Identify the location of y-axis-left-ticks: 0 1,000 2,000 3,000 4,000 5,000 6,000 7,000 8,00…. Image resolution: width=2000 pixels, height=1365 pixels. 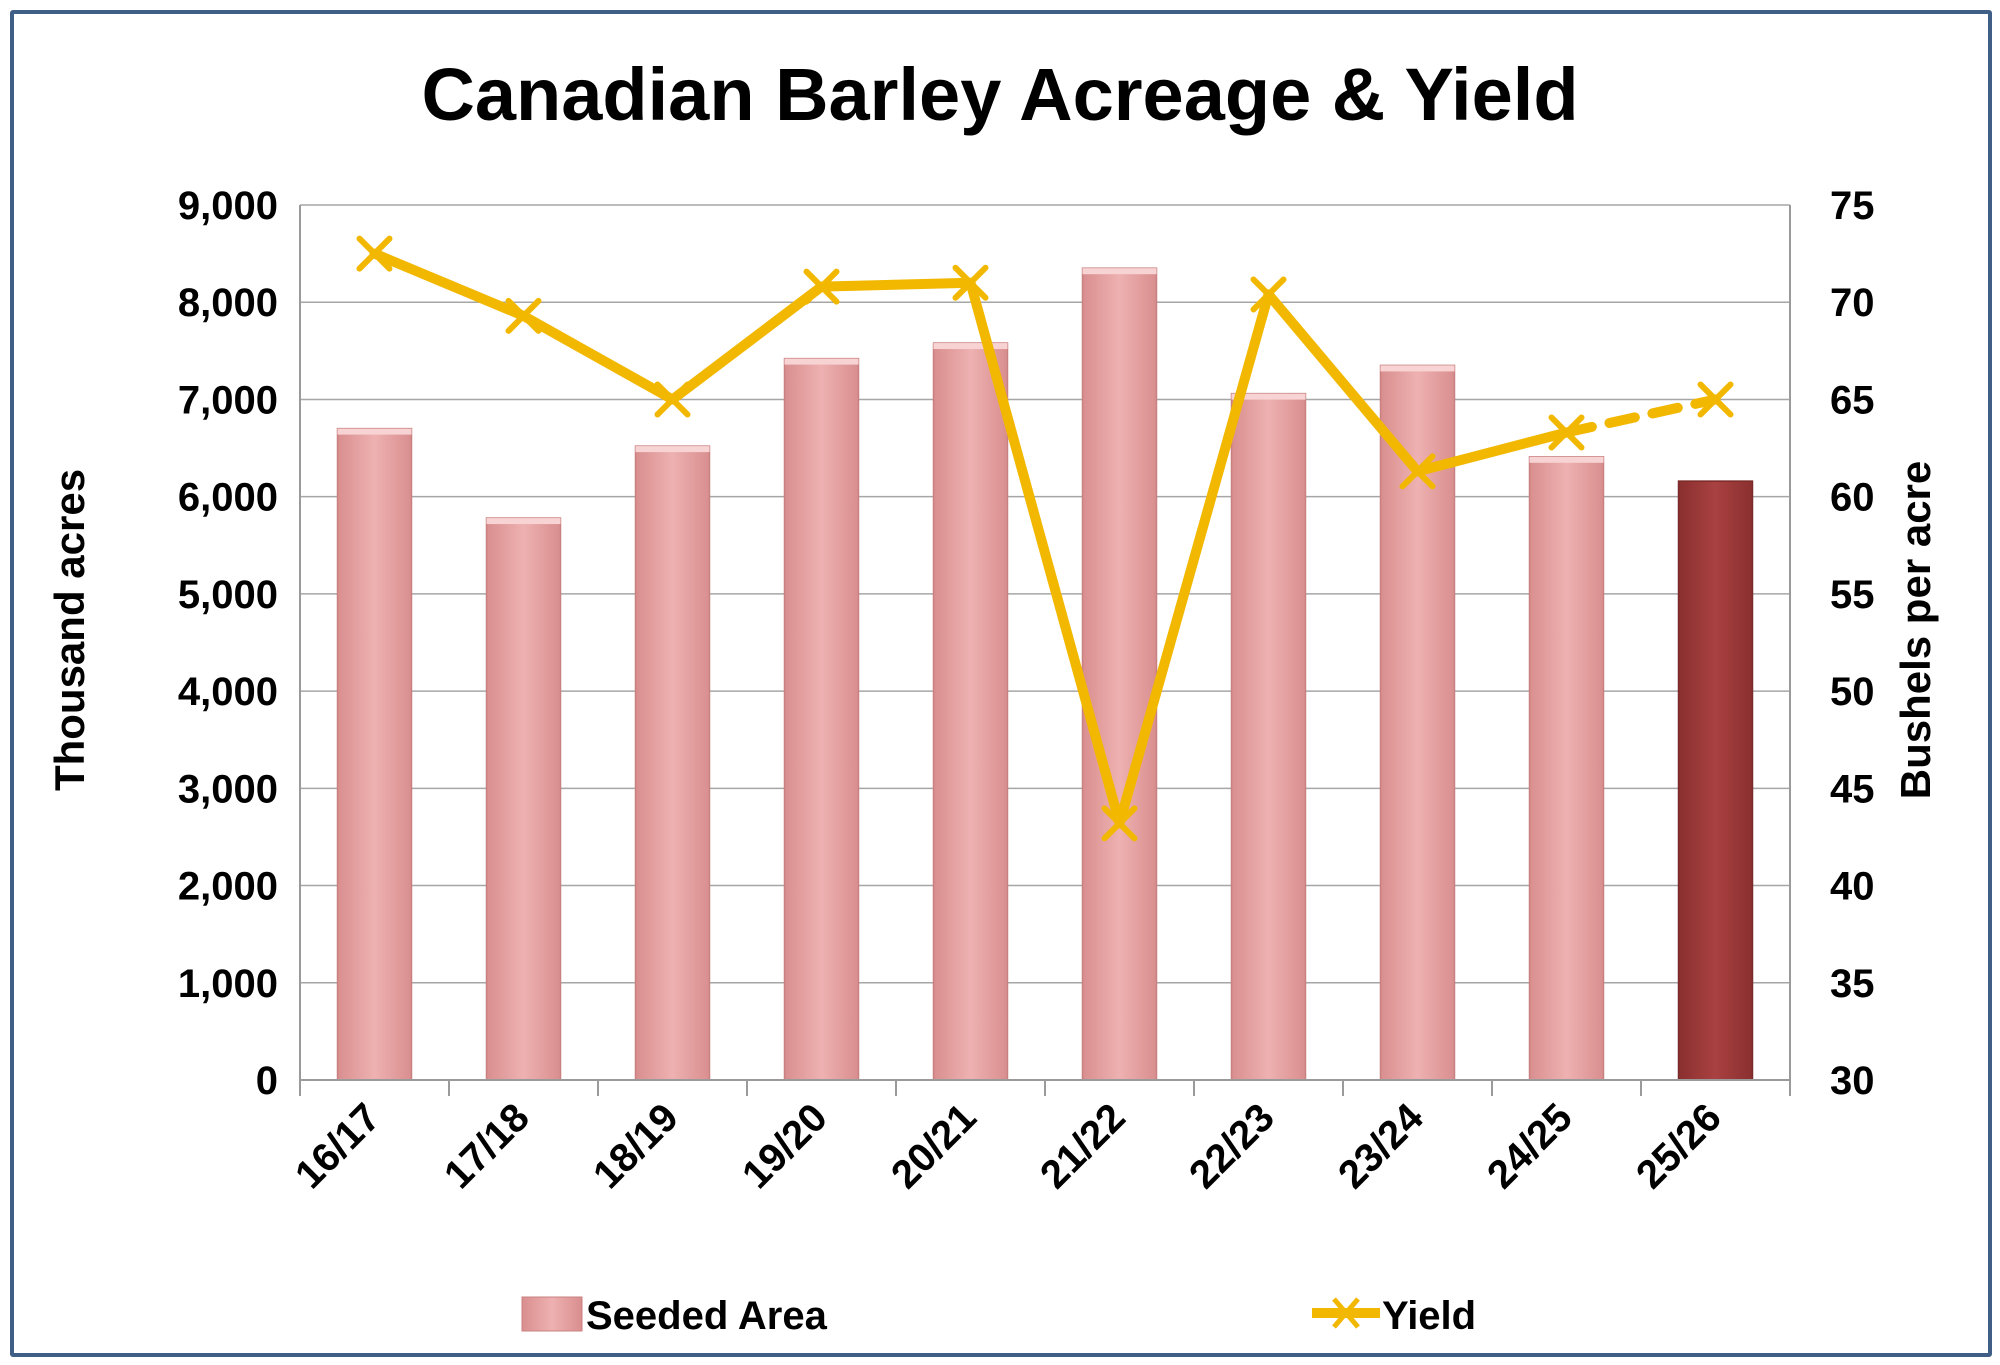
(228, 643).